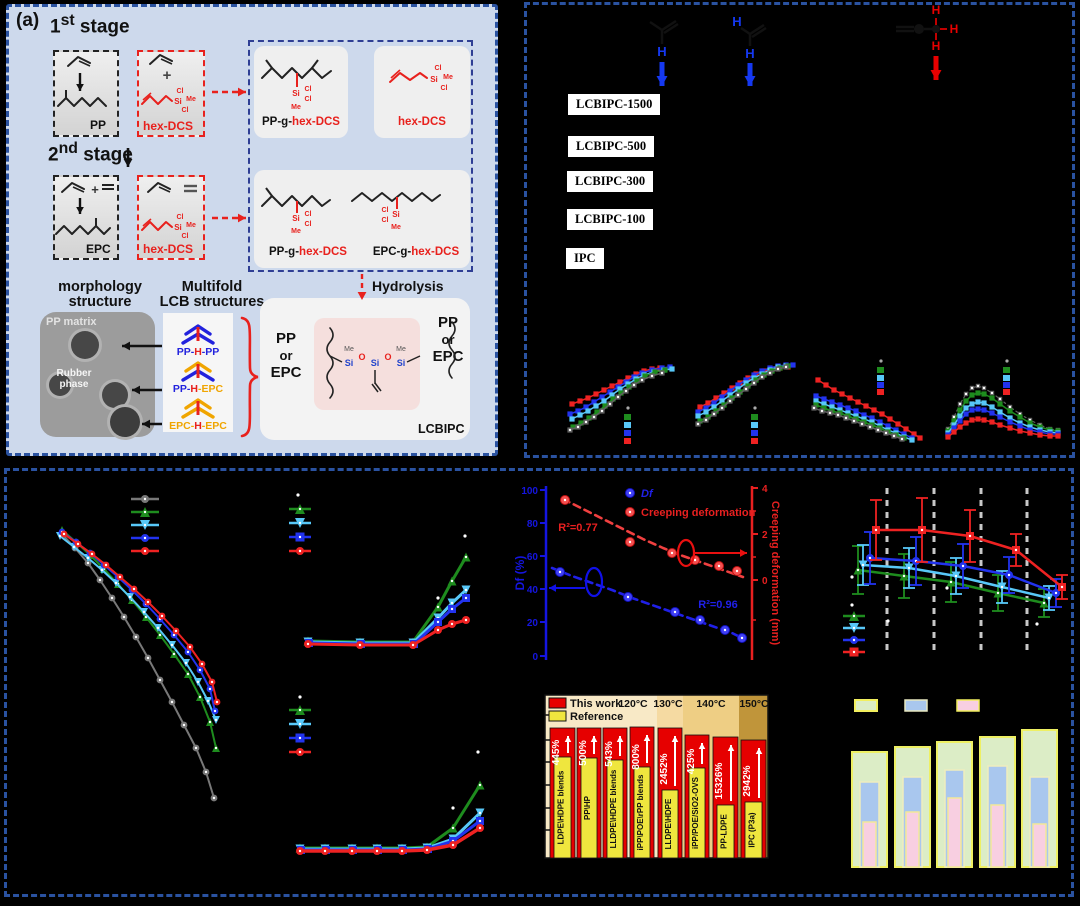 The height and width of the screenshot is (906, 1080). I want to click on pp-reactant-box, so click(86, 93).